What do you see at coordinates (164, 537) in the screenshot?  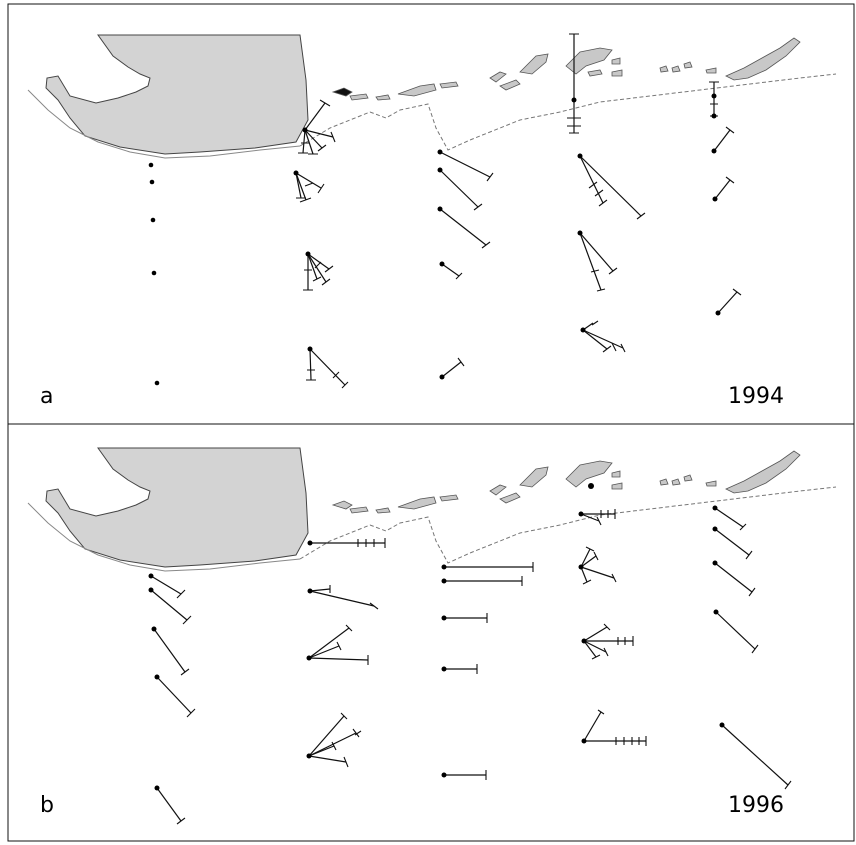 I see `coastline-west` at bounding box center [164, 537].